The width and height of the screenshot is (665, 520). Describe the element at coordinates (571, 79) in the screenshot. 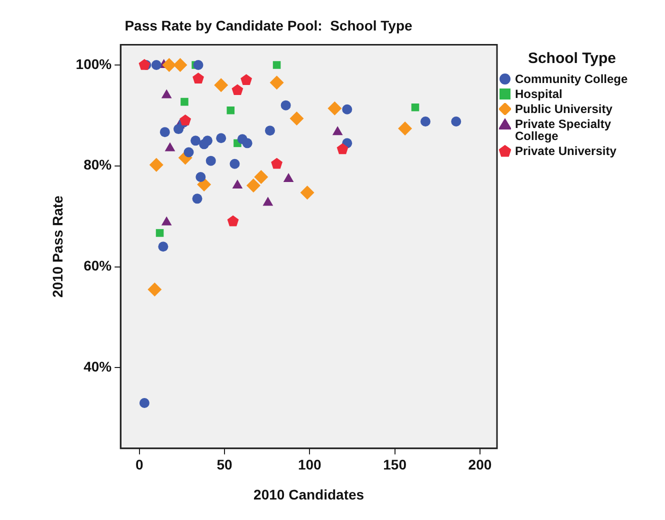

I see `legend-label: Community College` at that location.